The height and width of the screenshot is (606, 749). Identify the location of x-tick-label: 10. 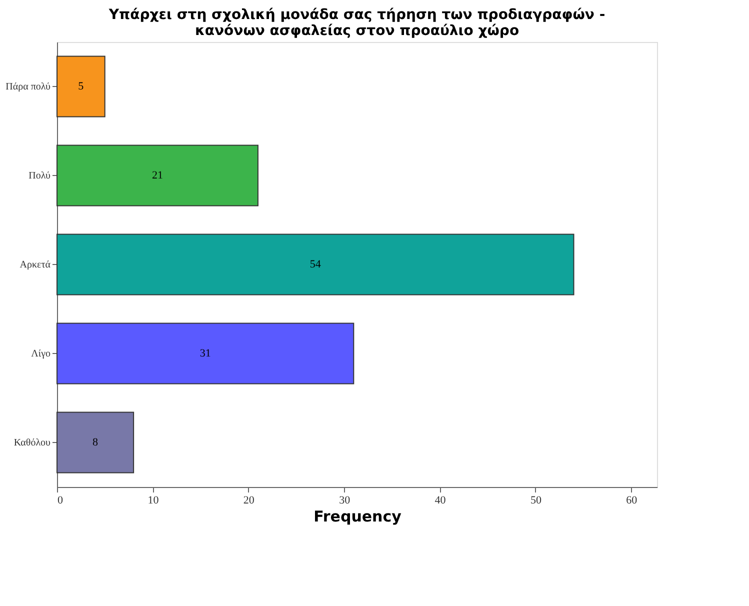
(154, 500).